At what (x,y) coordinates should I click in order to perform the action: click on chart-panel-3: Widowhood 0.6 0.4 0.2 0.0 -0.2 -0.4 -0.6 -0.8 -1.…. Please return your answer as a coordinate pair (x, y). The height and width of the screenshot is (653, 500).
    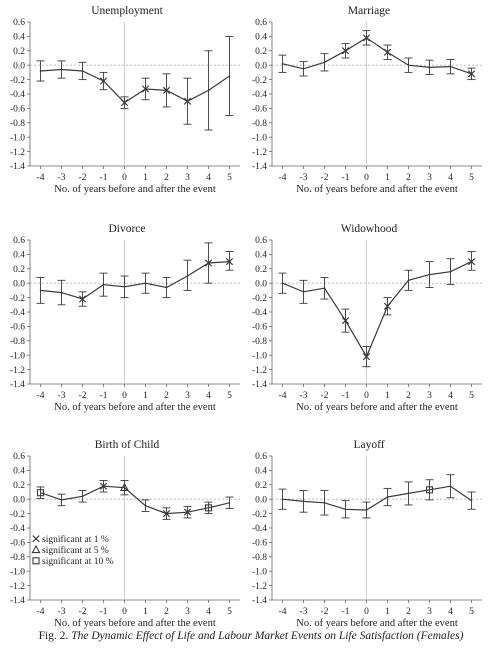
    Looking at the image, I should click on (367, 318).